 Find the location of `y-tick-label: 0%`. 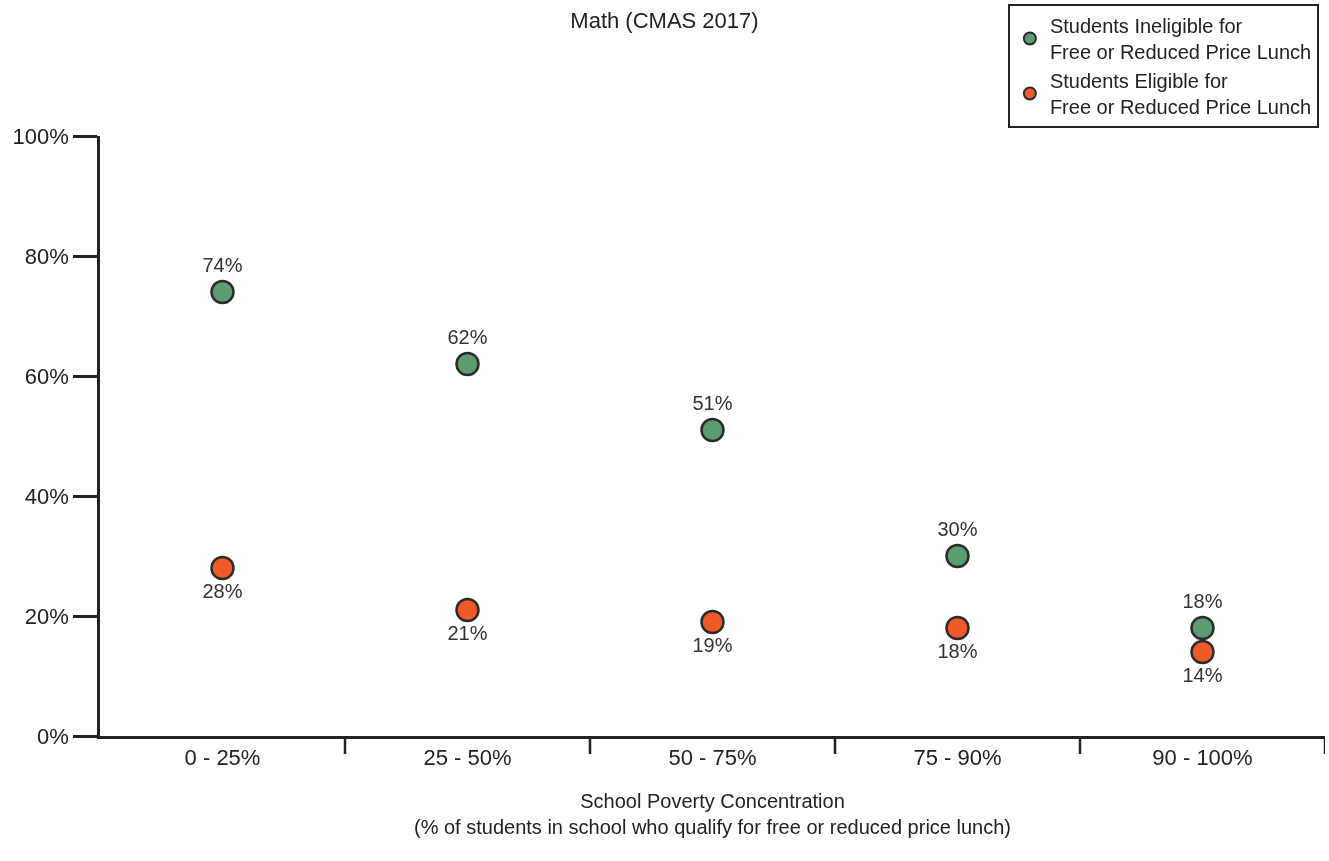

y-tick-label: 0% is located at coordinates (53, 736).